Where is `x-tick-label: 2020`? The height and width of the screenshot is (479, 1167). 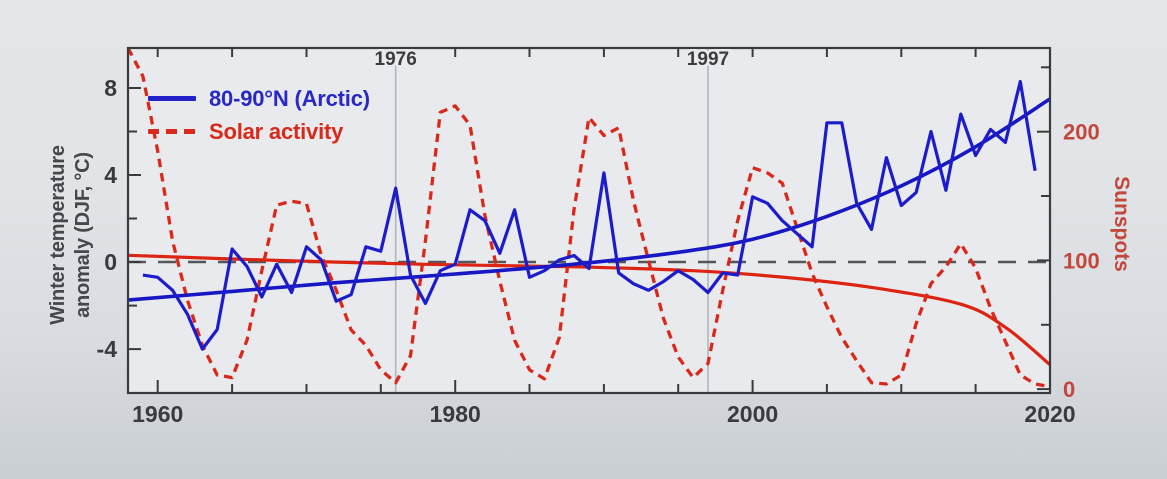
x-tick-label: 2020 is located at coordinates (1049, 414).